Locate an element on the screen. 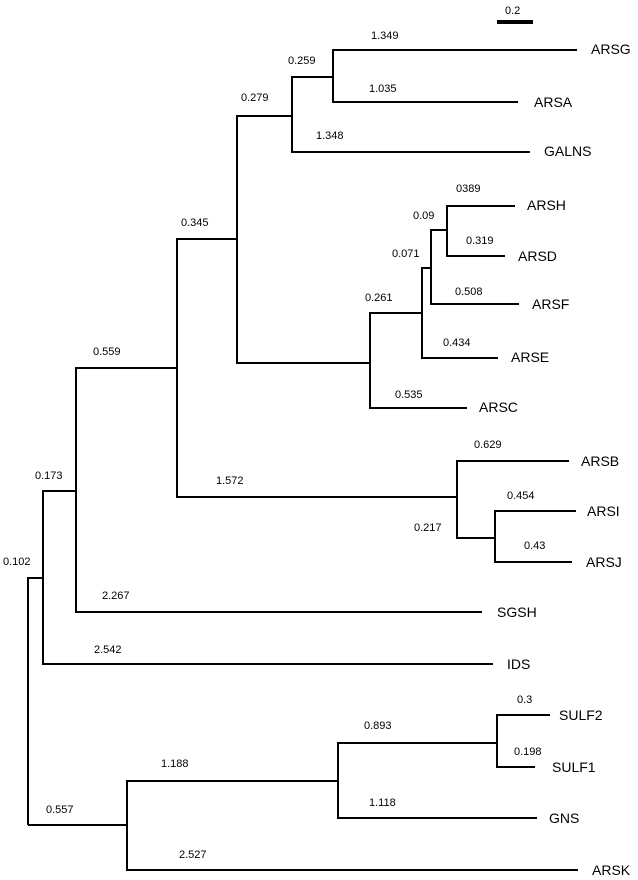  branch-length-label: 0.102 is located at coordinates (17, 562).